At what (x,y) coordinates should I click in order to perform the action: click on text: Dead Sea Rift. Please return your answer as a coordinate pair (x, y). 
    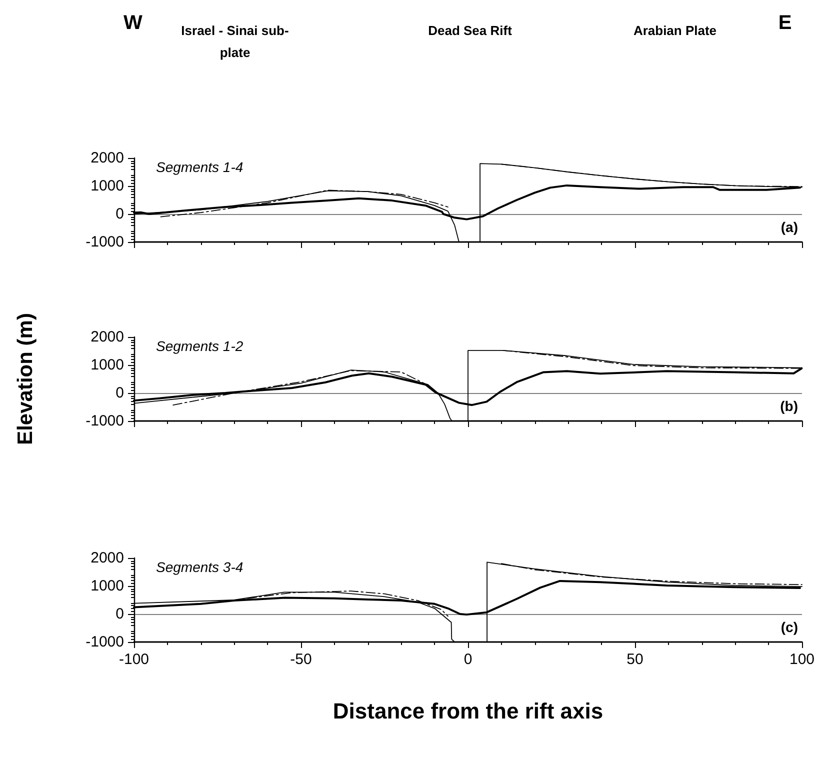
    Looking at the image, I should click on (470, 31).